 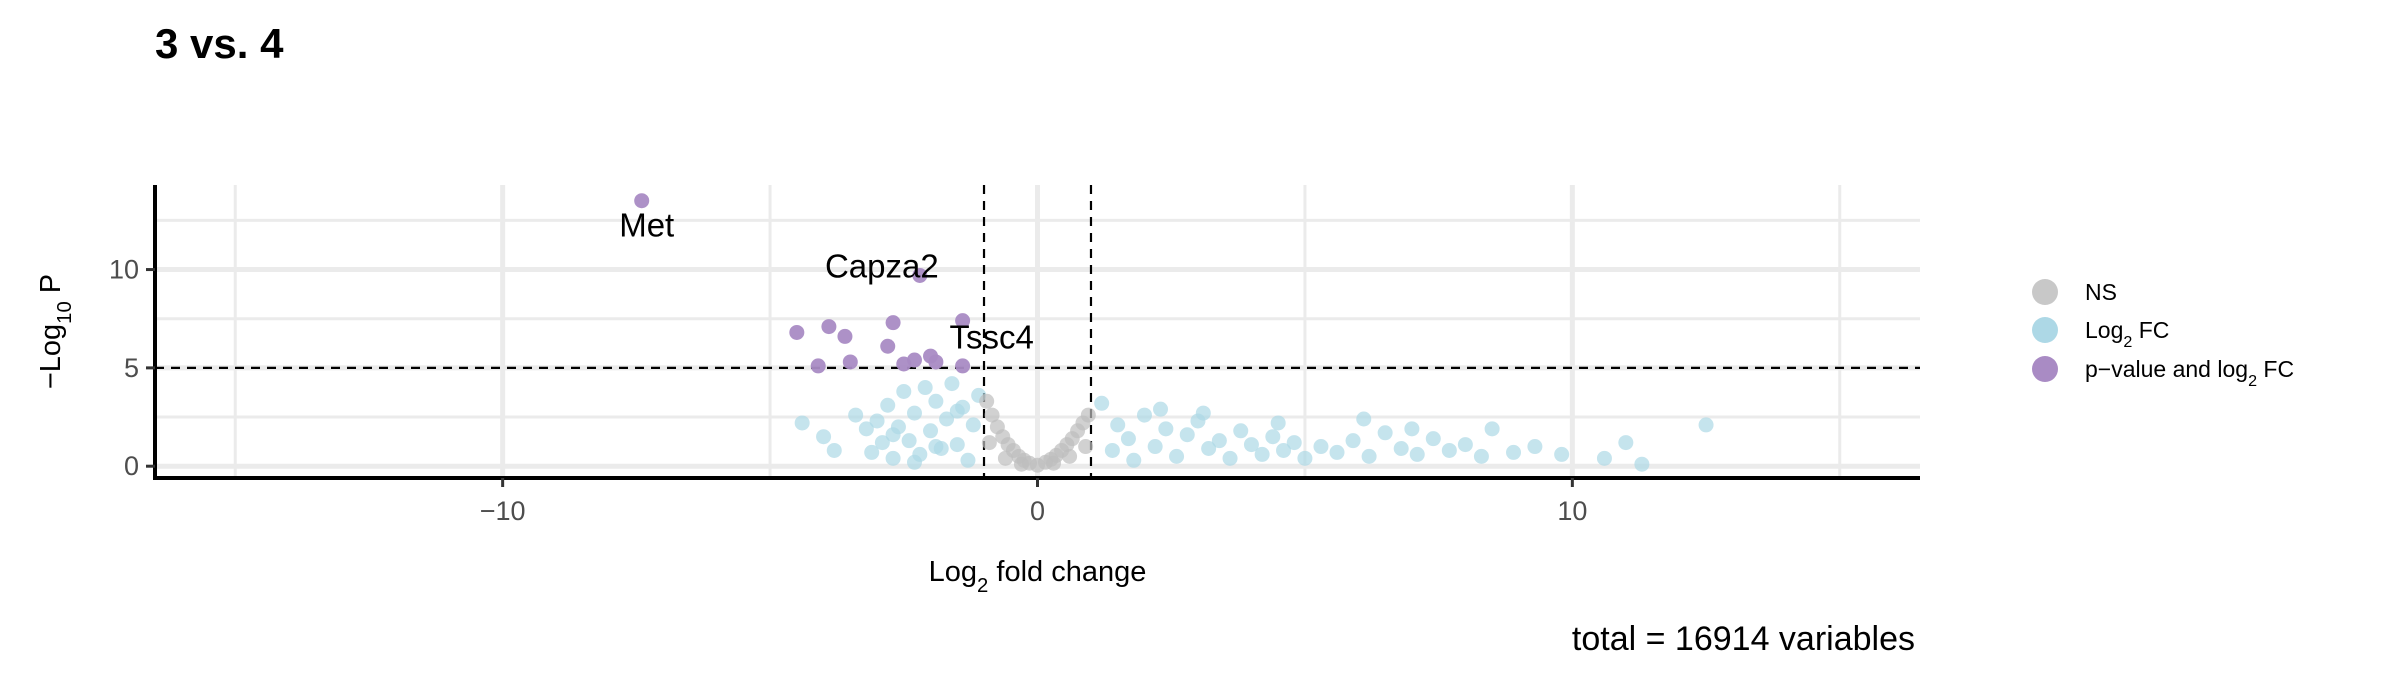 What do you see at coordinates (882, 265) in the screenshot?
I see `point-label: Capza2` at bounding box center [882, 265].